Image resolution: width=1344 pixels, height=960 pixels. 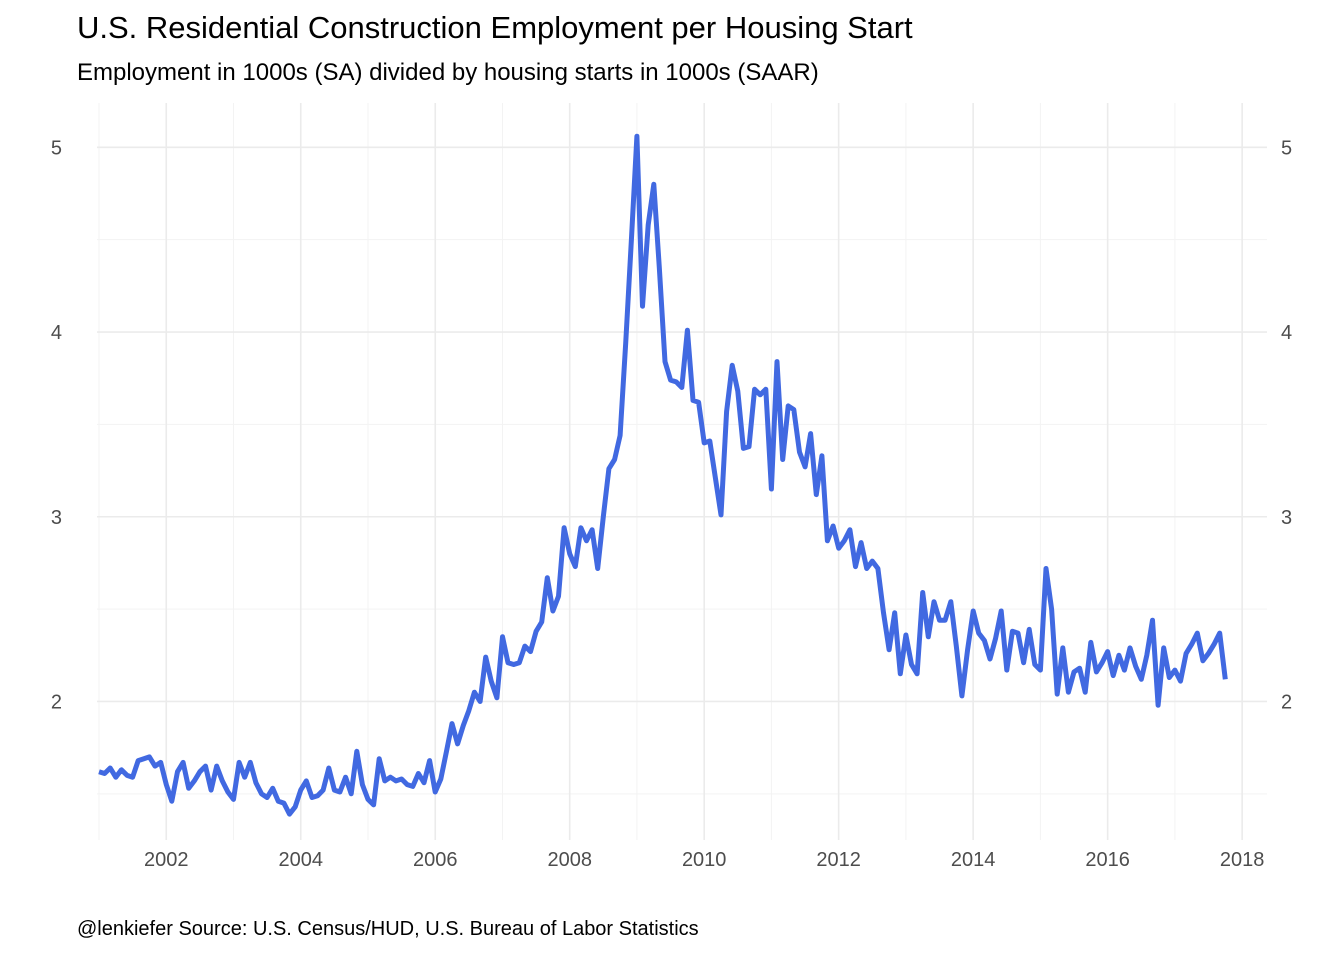 I want to click on y-tick-label-right: 5, so click(x=1286, y=148).